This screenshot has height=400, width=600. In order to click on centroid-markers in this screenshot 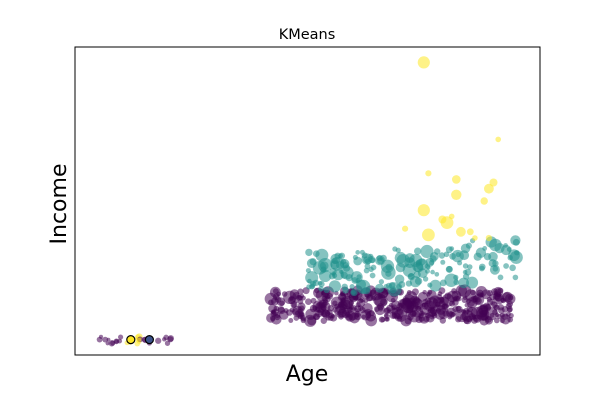, I will do `click(140, 340)`.